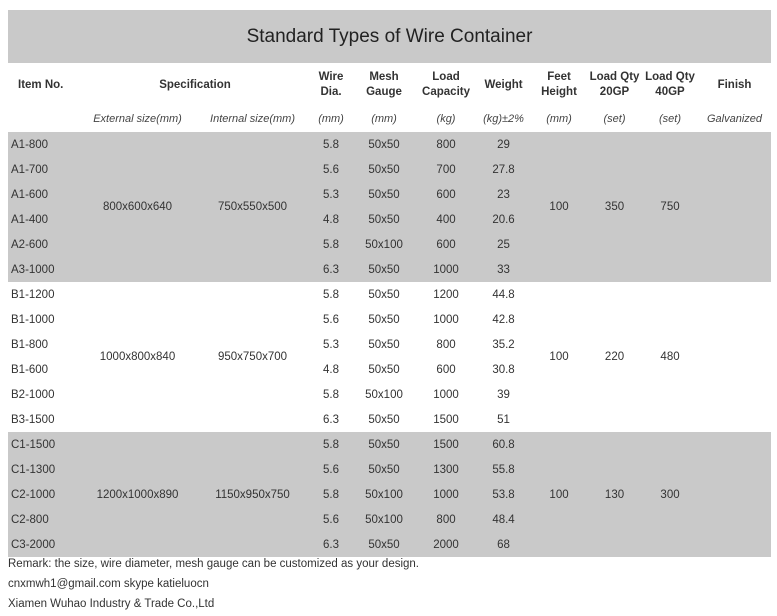 The image size is (777, 616). I want to click on weight-cell: 55.8, so click(504, 469).